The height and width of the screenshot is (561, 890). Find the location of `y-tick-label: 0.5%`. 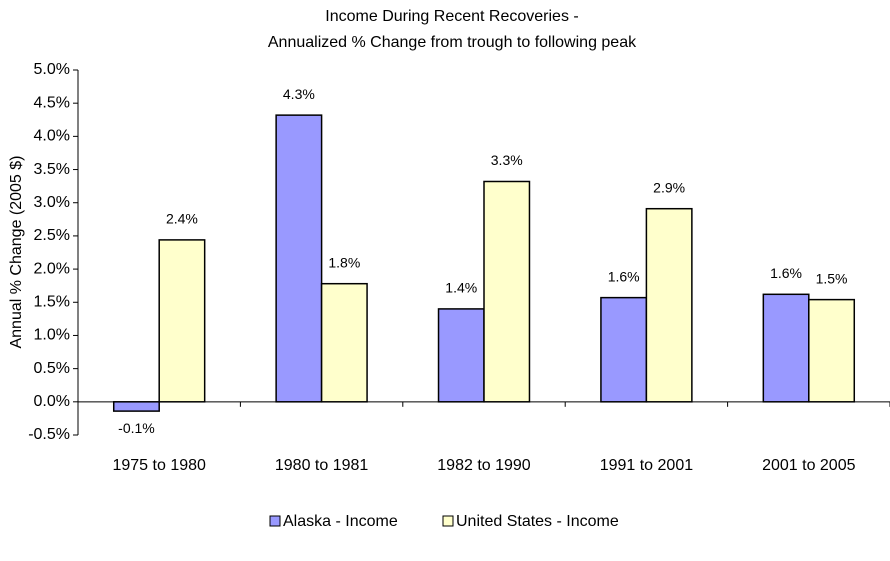

y-tick-label: 0.5% is located at coordinates (52, 368).